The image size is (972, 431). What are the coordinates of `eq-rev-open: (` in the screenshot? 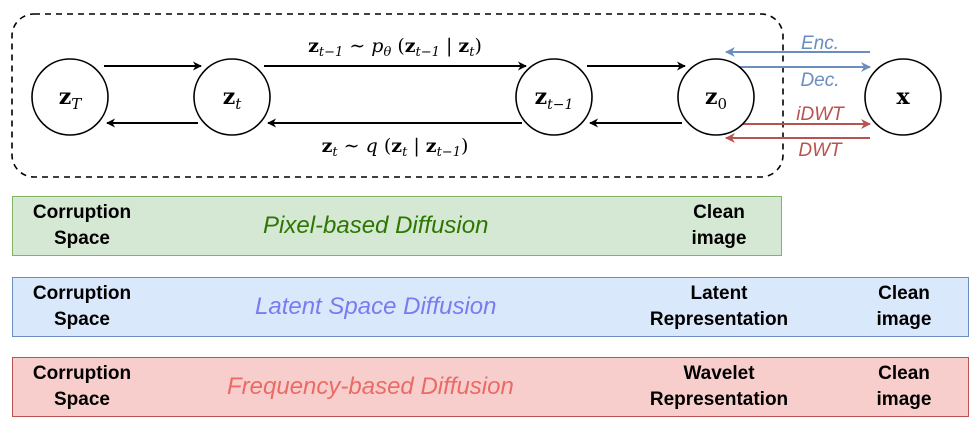 It's located at (397, 46).